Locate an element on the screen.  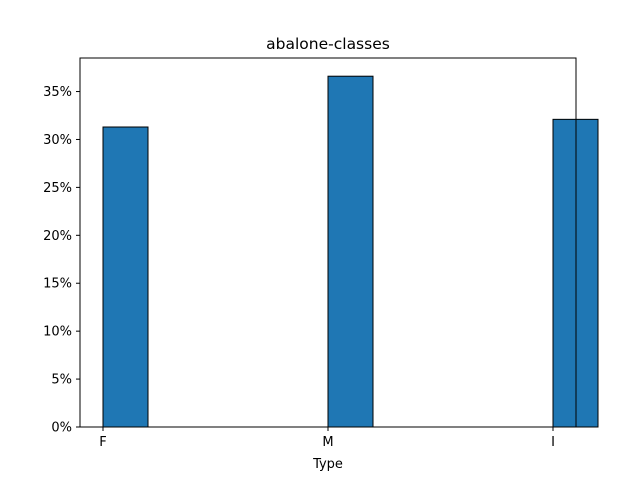
y-tick-label: 15% is located at coordinates (57, 284).